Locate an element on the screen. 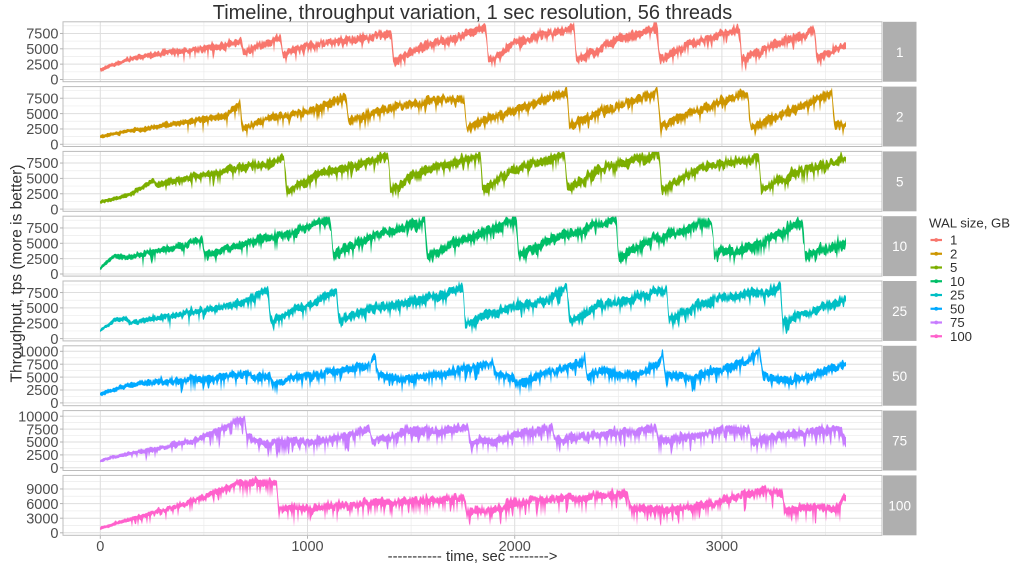 This screenshot has height=570, width=1024. svg-text:----------- time, sec --------: ----------- time, sec --------> is located at coordinates (473, 557).